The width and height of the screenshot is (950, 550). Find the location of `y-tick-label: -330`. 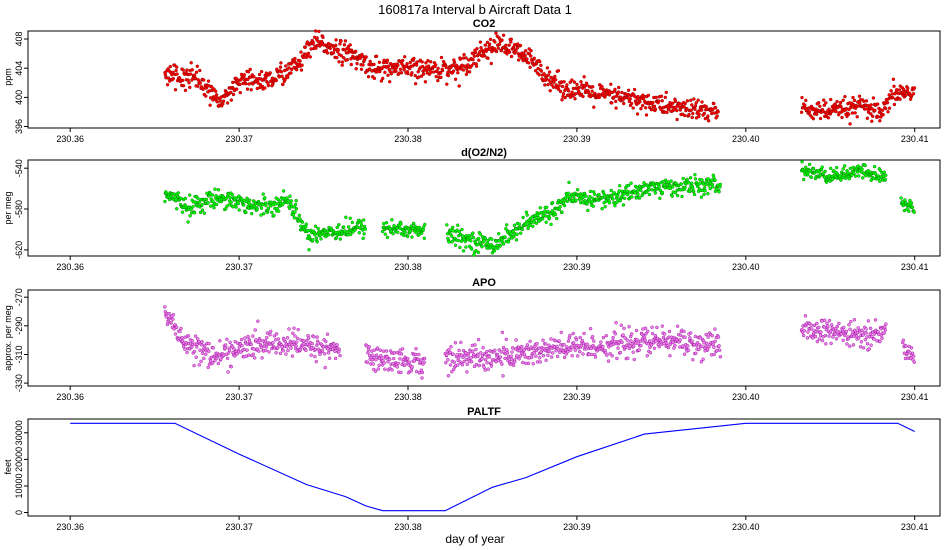

y-tick-label: -330 is located at coordinates (19, 383).